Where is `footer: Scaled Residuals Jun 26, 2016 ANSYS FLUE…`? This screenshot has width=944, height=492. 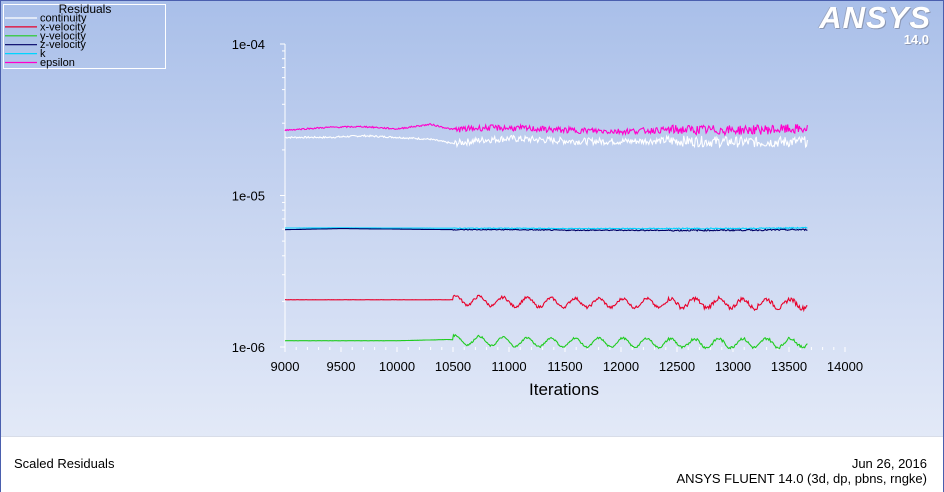 footer: Scaled Residuals Jun 26, 2016 ANSYS FLUE… is located at coordinates (472, 464).